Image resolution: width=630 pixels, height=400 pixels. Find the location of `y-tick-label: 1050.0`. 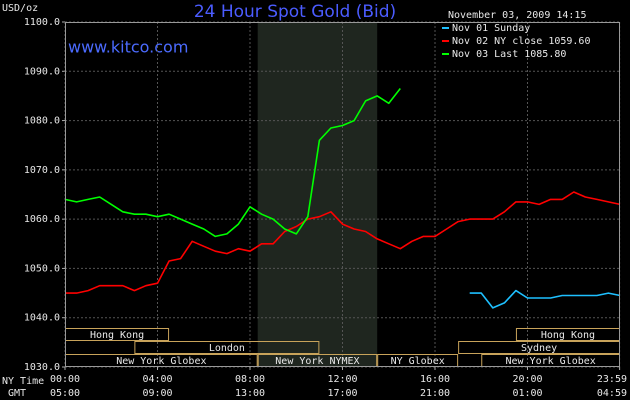

y-tick-label: 1050.0 is located at coordinates (42, 268).